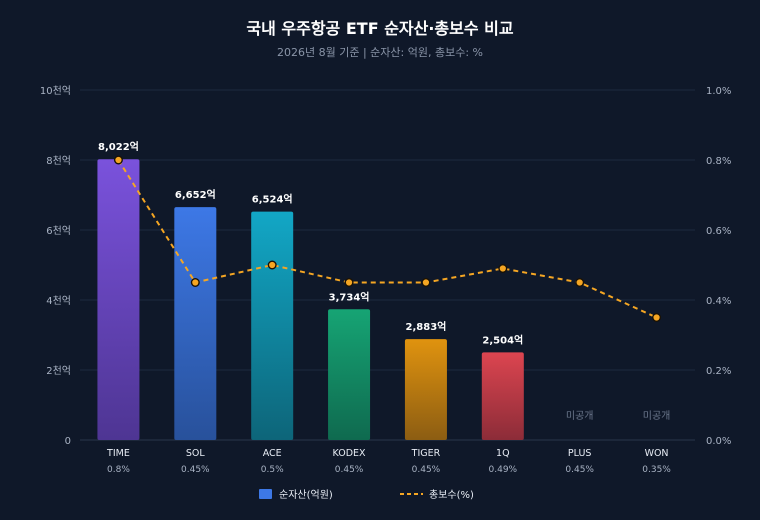 This screenshot has height=520, width=760. What do you see at coordinates (196, 453) in the screenshot?
I see `x-category-label: SOL` at bounding box center [196, 453].